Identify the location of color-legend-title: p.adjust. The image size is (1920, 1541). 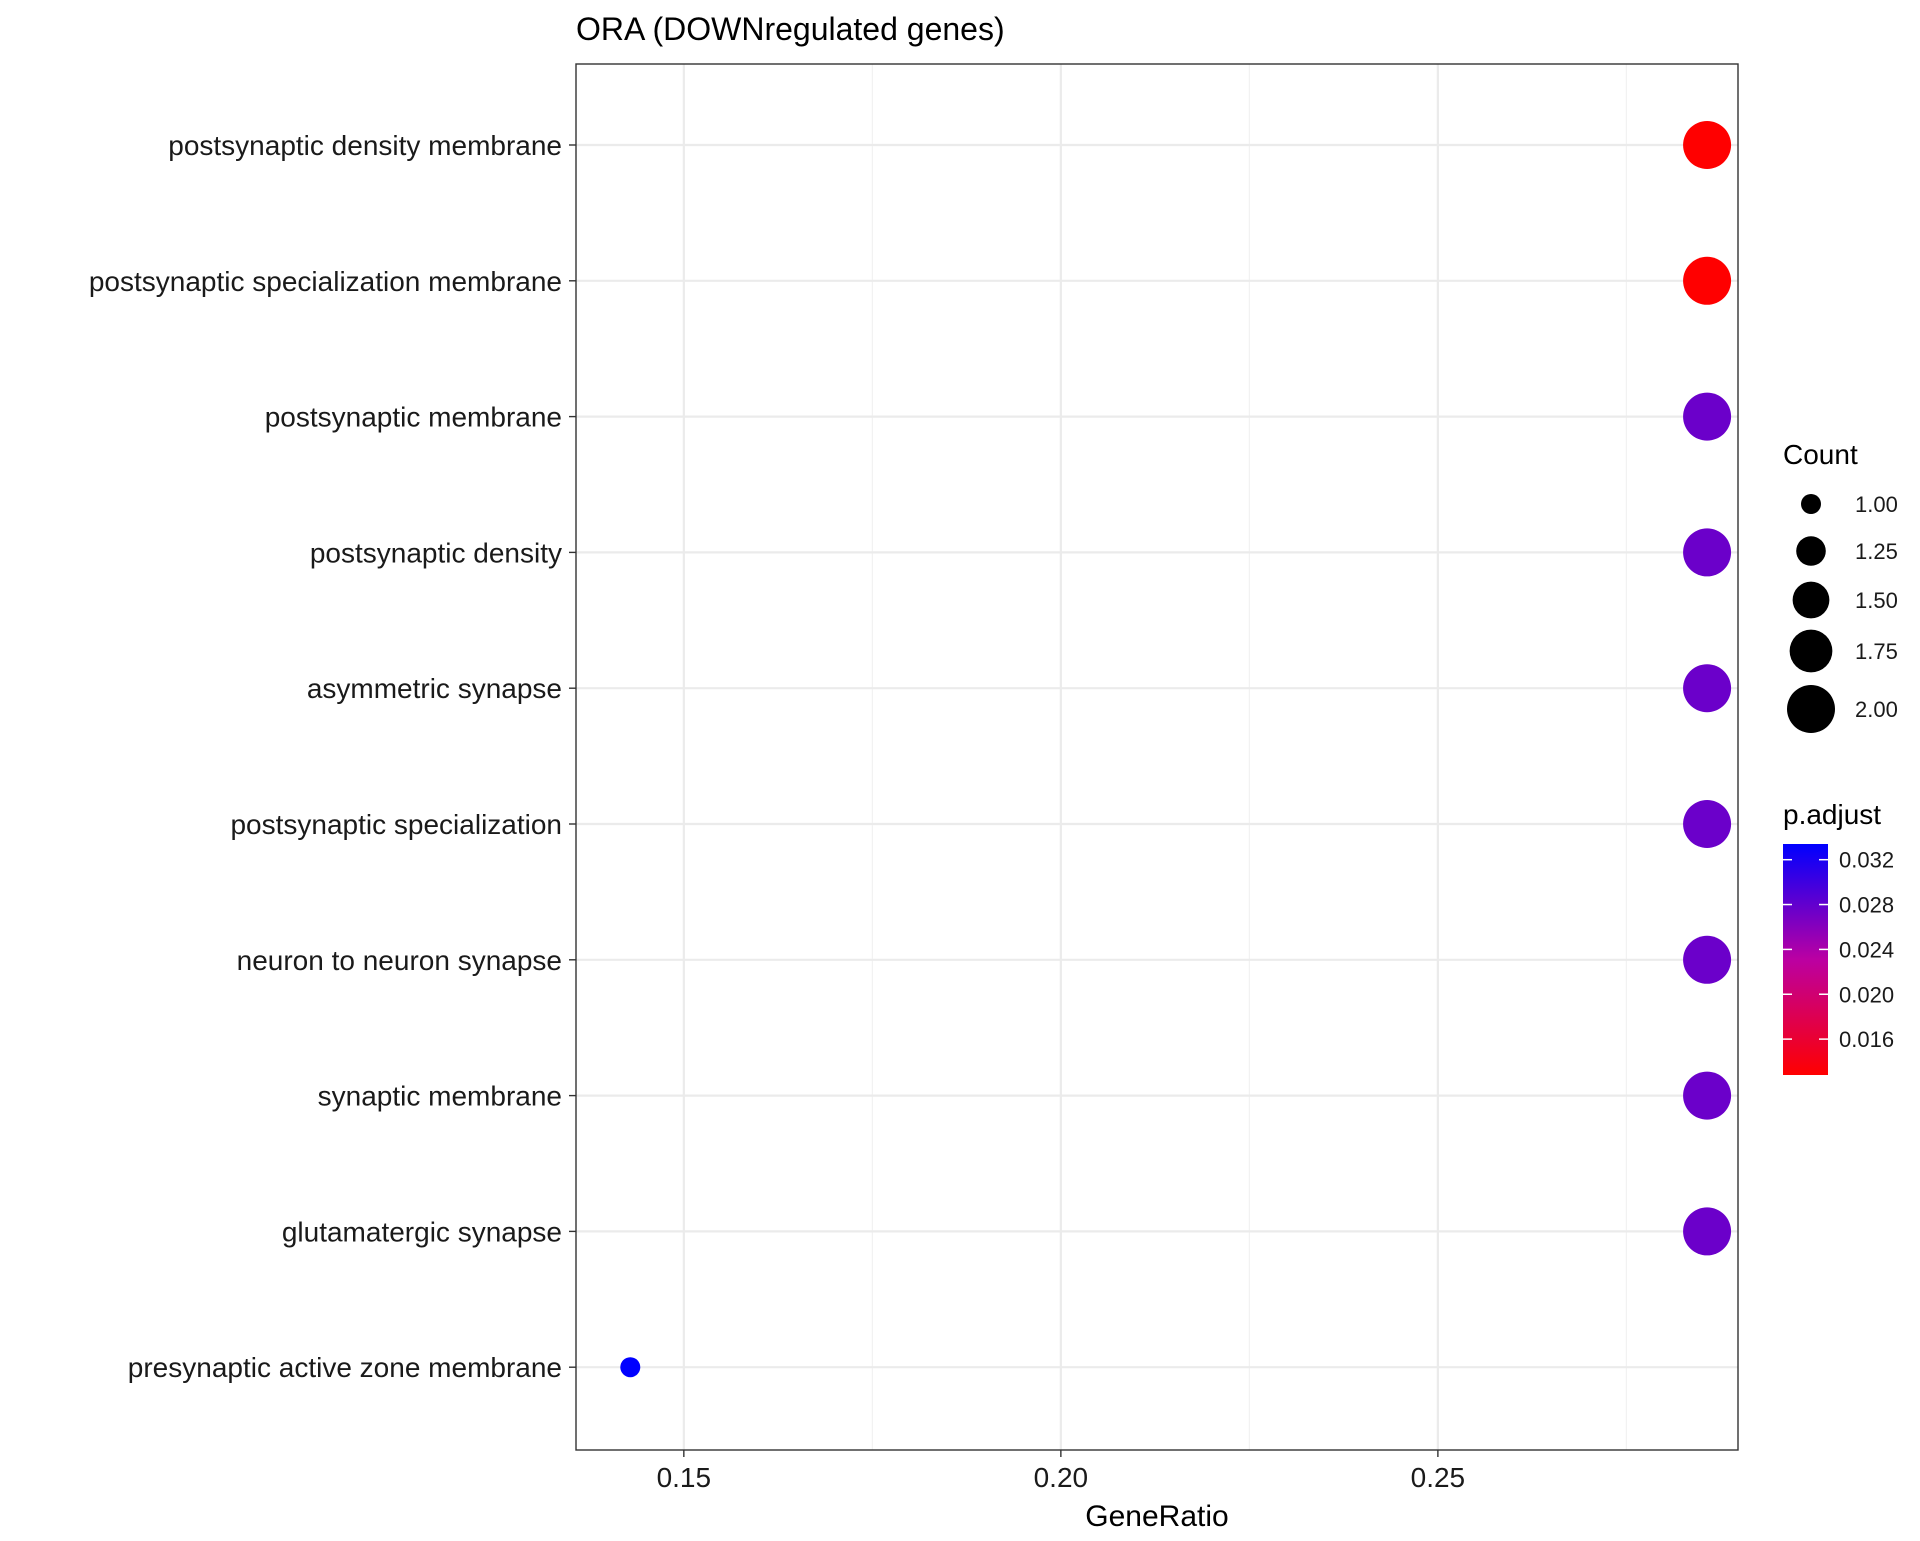
(1832, 814).